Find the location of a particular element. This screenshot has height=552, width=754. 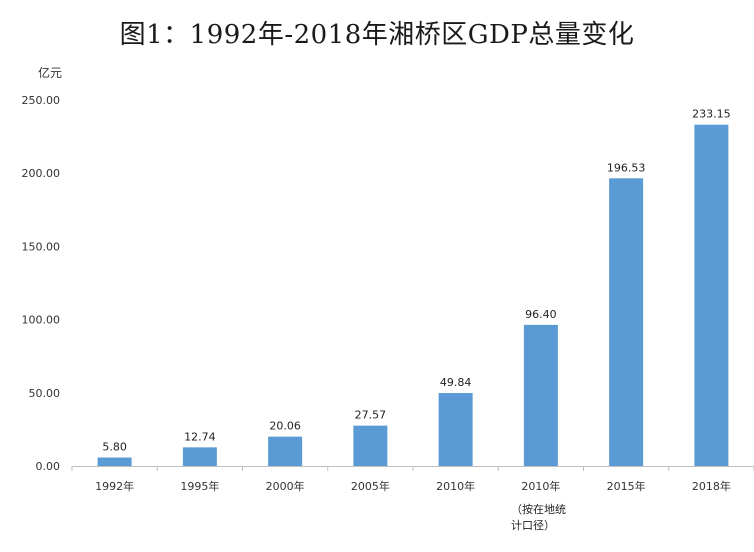

x-tick-label: 2018年 is located at coordinates (711, 486).